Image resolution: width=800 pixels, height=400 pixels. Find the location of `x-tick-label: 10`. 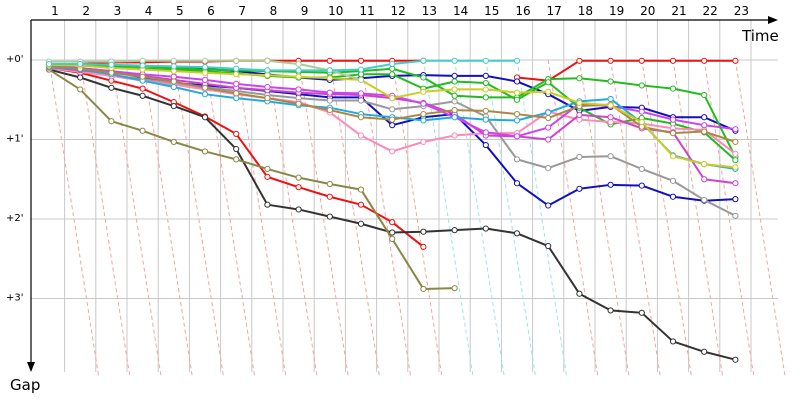

x-tick-label: 10 is located at coordinates (335, 11).